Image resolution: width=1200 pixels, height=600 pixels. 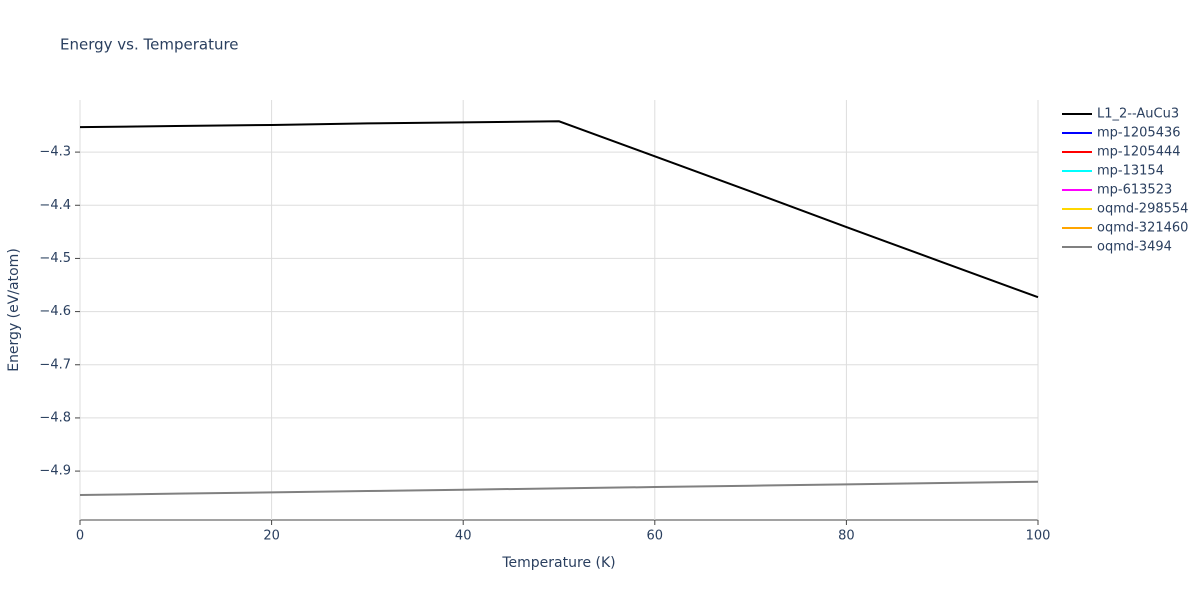 What do you see at coordinates (55, 205) in the screenshot?
I see `y-tick-label: −4.4` at bounding box center [55, 205].